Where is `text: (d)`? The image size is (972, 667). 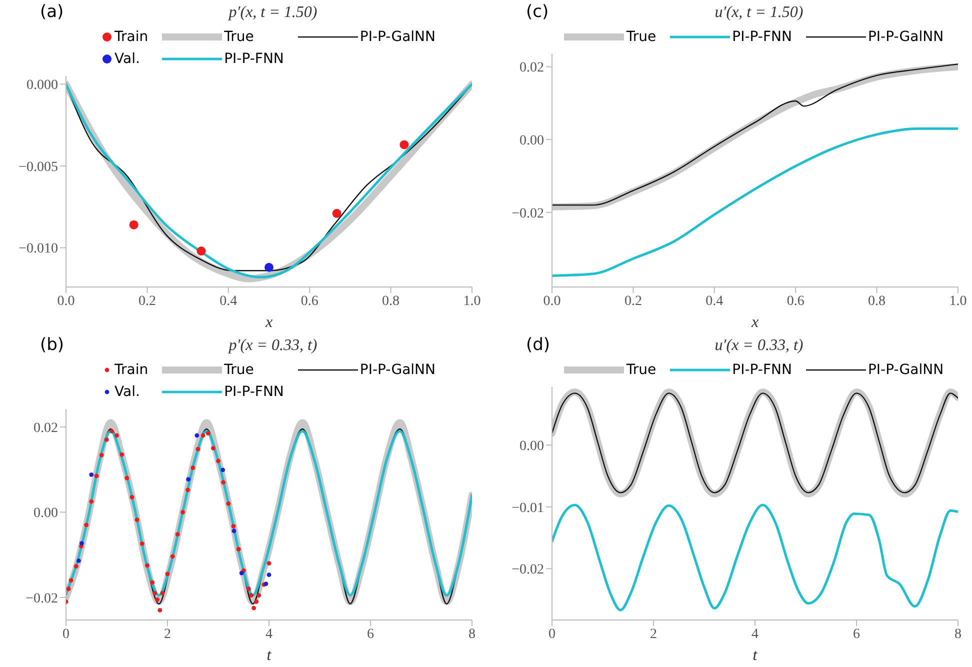
text: (d) is located at coordinates (538, 345).